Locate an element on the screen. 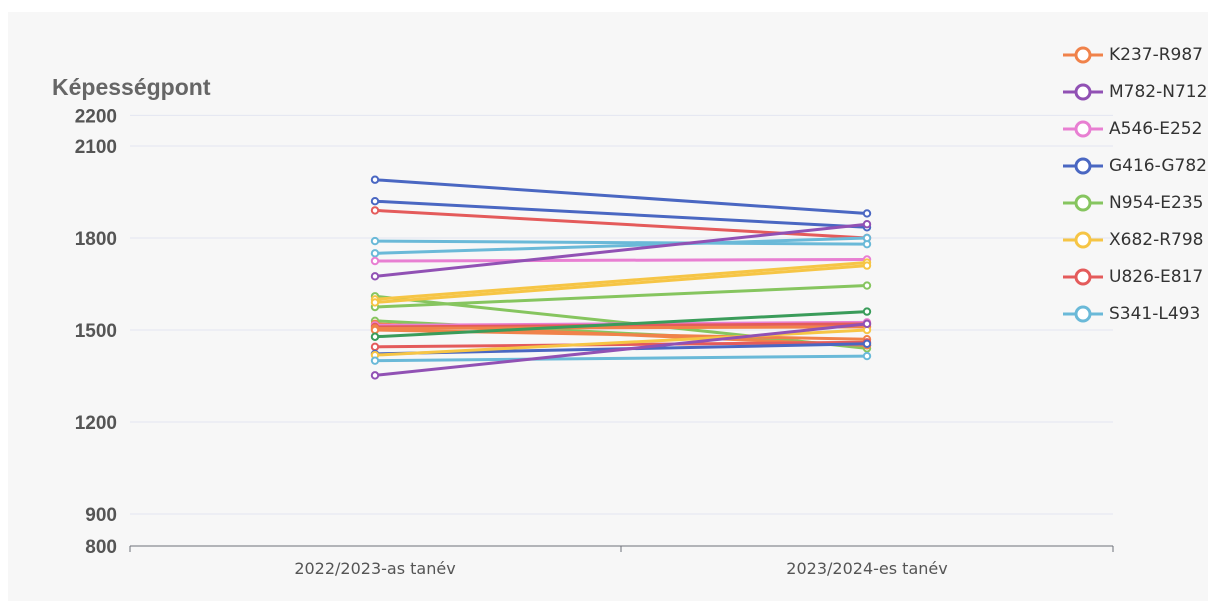 This screenshot has height=601, width=1208. legend-label: X682-R798 is located at coordinates (1156, 239).